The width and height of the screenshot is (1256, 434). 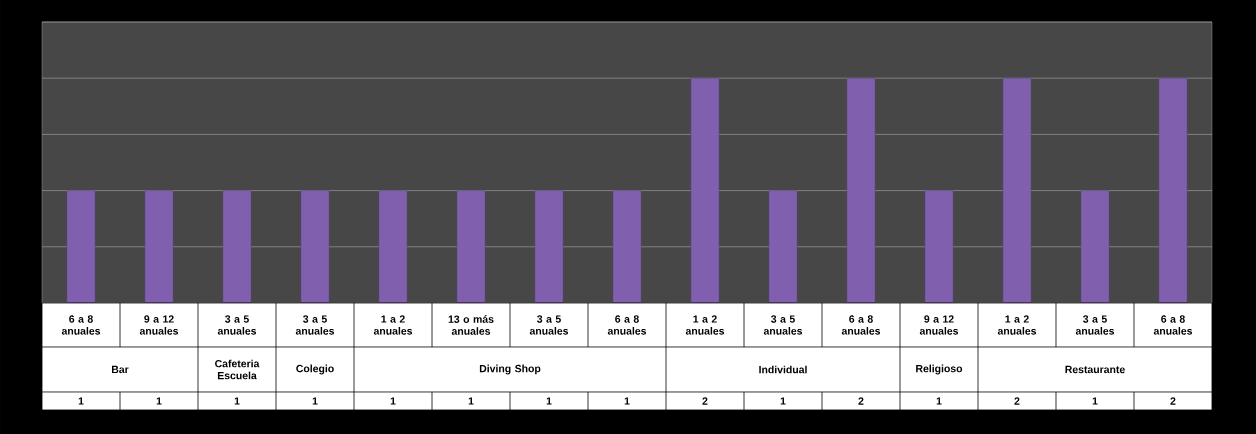 I want to click on x-tick-label: 13 o más anuales, so click(x=471, y=325).